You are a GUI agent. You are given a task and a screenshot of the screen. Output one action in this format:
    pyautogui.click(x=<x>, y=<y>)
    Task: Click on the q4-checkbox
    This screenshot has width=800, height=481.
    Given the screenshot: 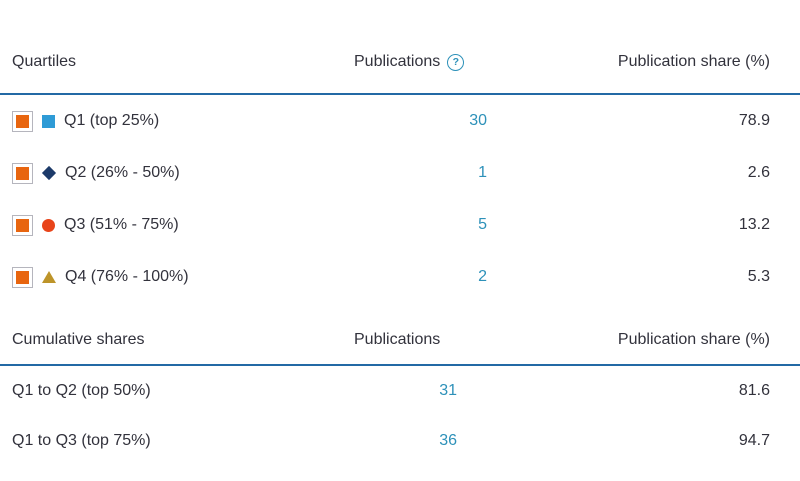 What is the action you would take?
    pyautogui.click(x=22, y=277)
    